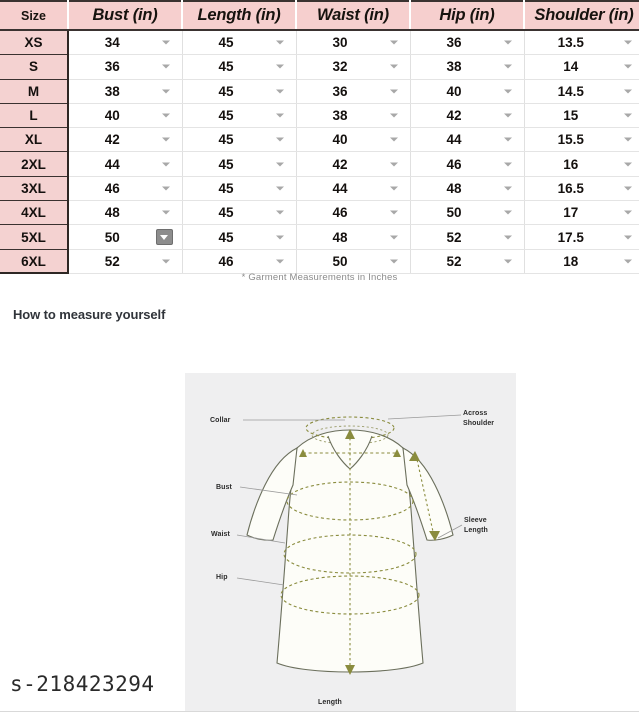 The width and height of the screenshot is (639, 718). Describe the element at coordinates (353, 67) in the screenshot. I see `cell-waist-s: 32` at that location.